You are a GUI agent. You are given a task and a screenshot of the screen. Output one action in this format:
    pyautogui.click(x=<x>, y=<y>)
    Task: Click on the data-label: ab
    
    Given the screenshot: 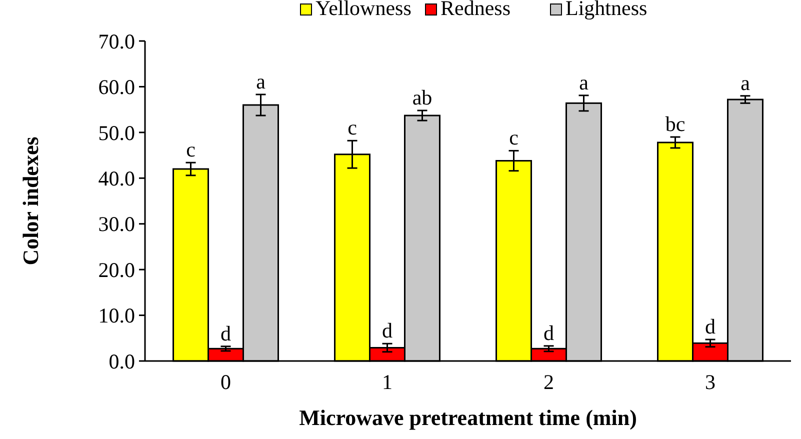 What is the action you would take?
    pyautogui.click(x=422, y=97)
    